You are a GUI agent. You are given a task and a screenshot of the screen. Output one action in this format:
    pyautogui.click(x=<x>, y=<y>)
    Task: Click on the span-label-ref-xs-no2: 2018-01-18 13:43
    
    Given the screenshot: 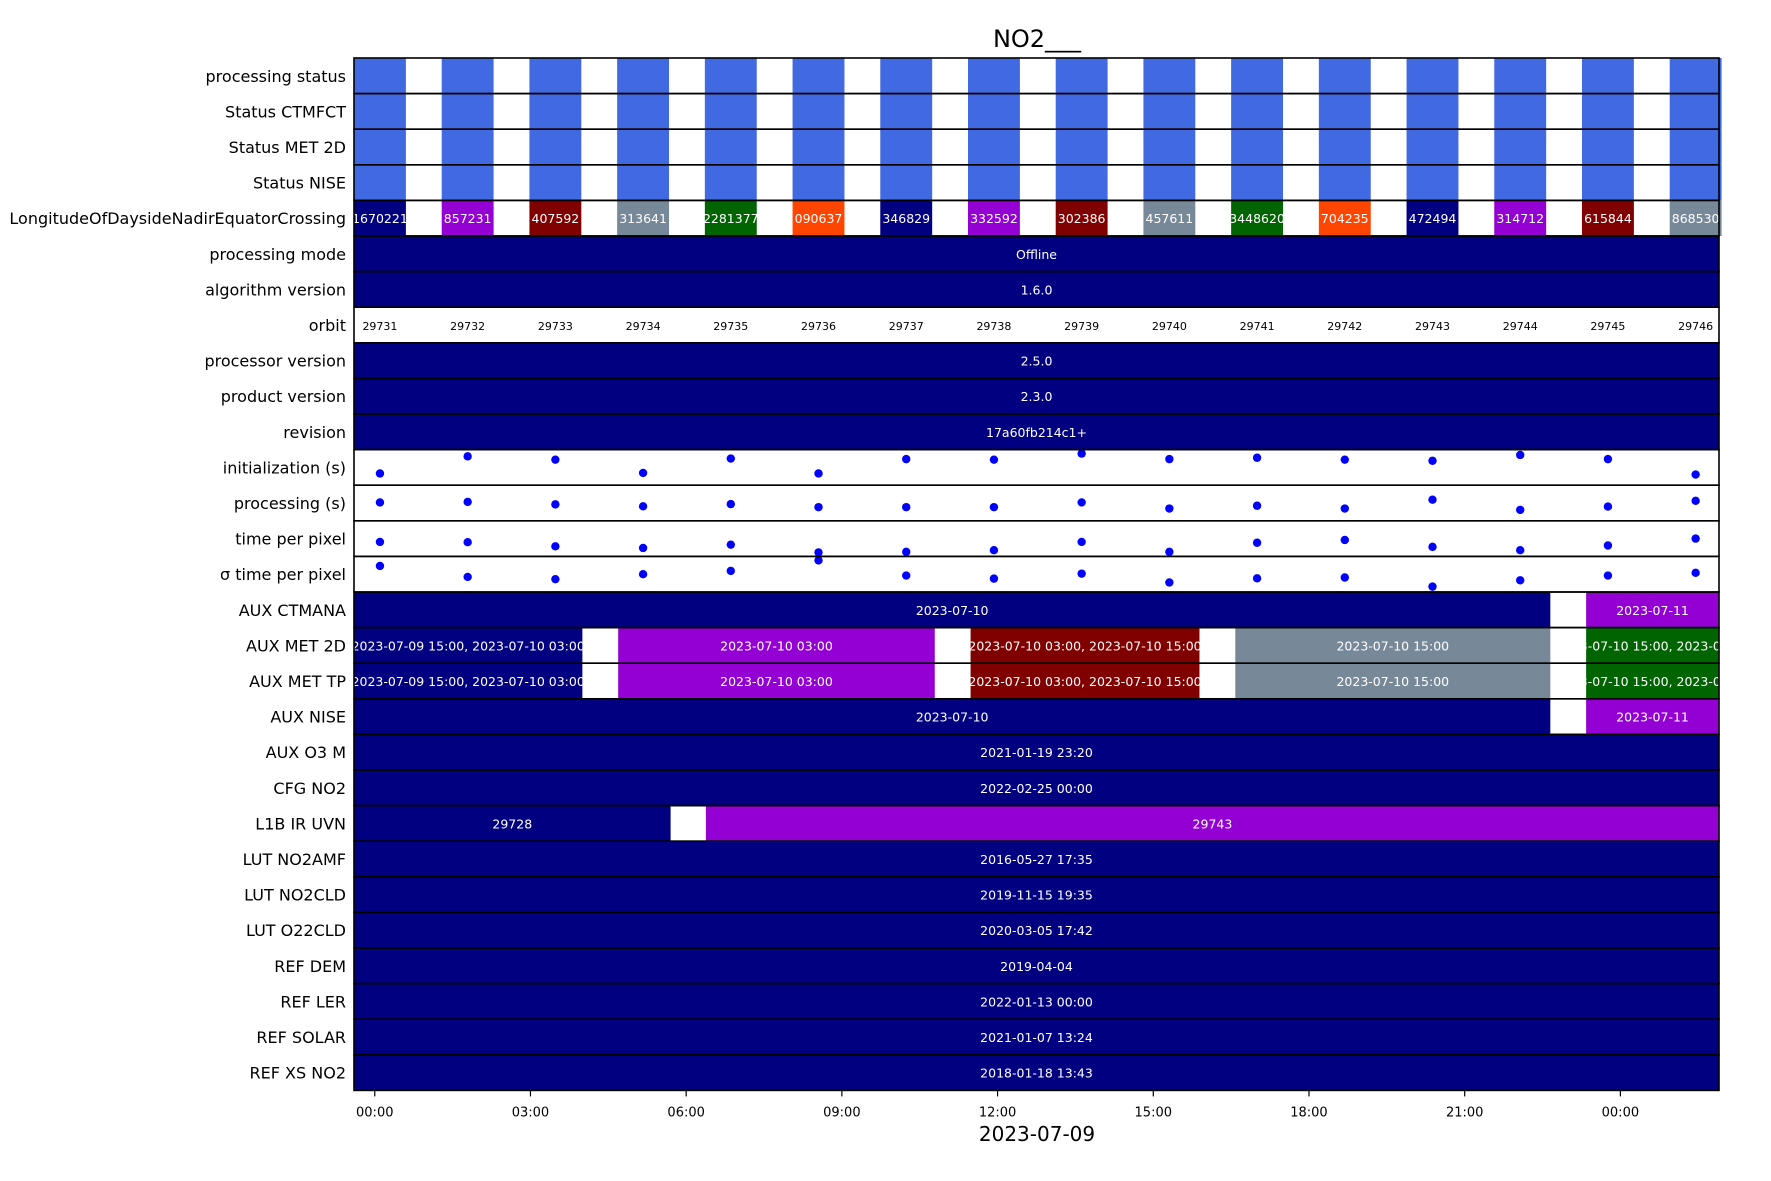 What is the action you would take?
    pyautogui.click(x=1036, y=1073)
    